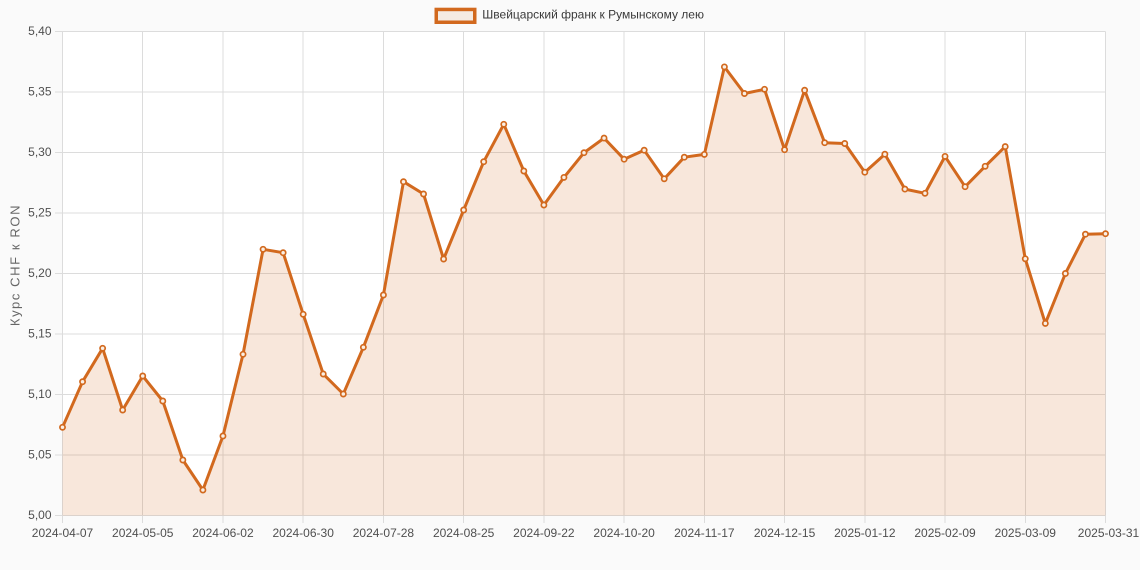 The width and height of the screenshot is (1140, 570). Describe the element at coordinates (704, 533) in the screenshot. I see `svg-text: 2024-11-17` at that location.